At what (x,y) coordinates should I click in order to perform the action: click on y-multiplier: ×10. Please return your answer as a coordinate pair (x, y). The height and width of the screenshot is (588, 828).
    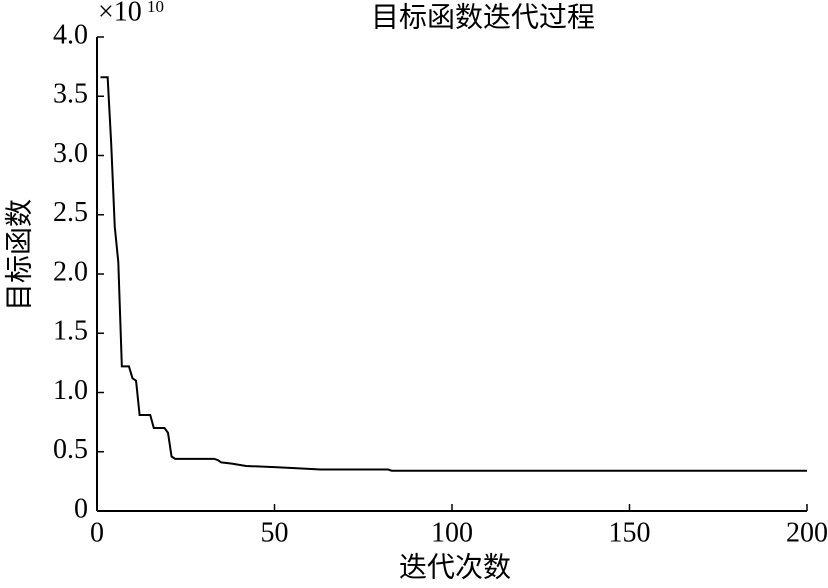
    Looking at the image, I should click on (120, 13).